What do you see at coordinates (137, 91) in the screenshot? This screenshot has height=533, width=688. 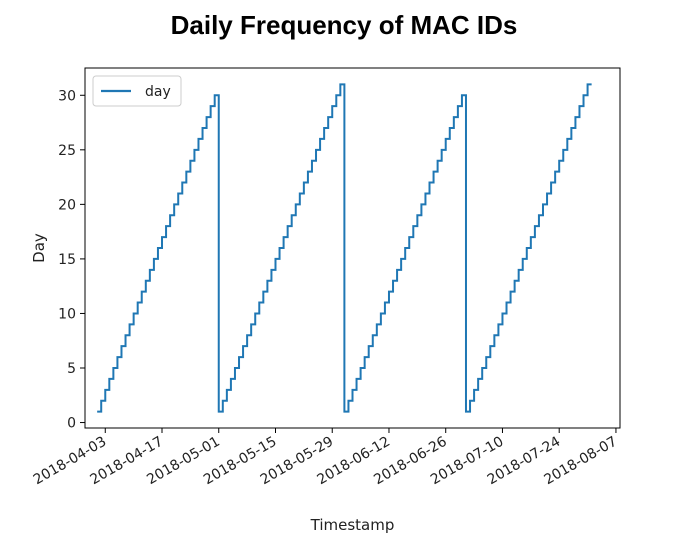 I see `legend-box` at bounding box center [137, 91].